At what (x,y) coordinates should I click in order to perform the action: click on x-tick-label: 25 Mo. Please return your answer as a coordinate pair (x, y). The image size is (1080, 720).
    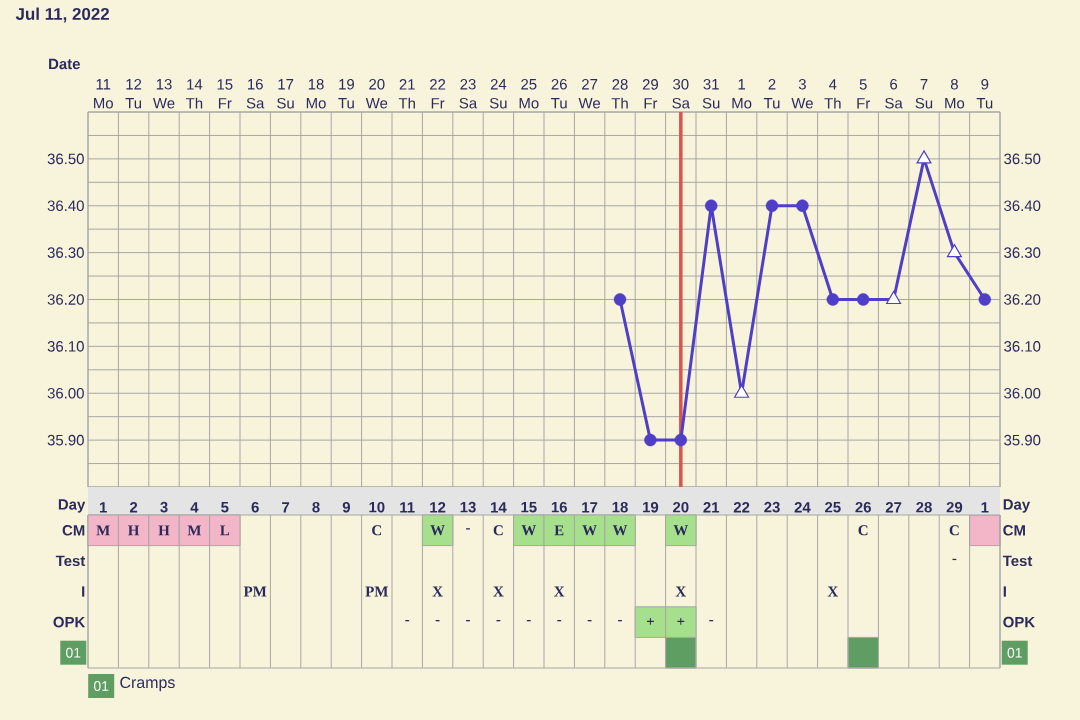
    Looking at the image, I should click on (529, 93).